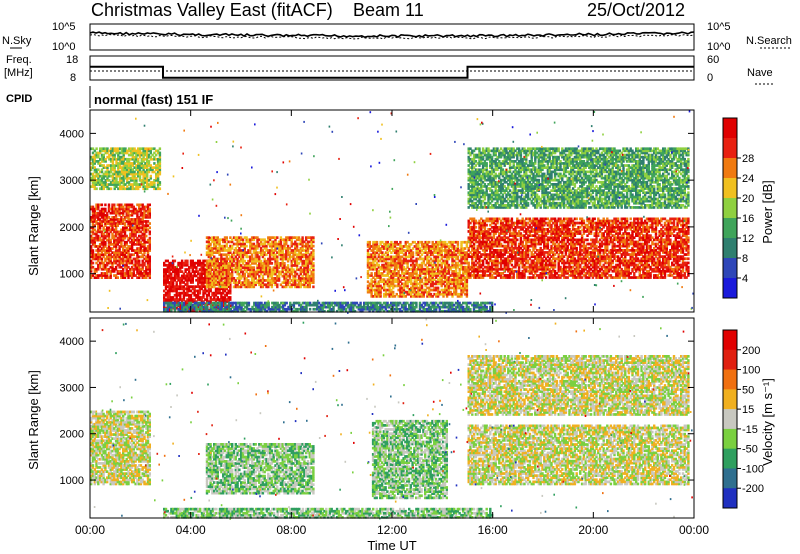  What do you see at coordinates (64, 27) in the screenshot?
I see `noise-left-tick-top: 10^5` at bounding box center [64, 27].